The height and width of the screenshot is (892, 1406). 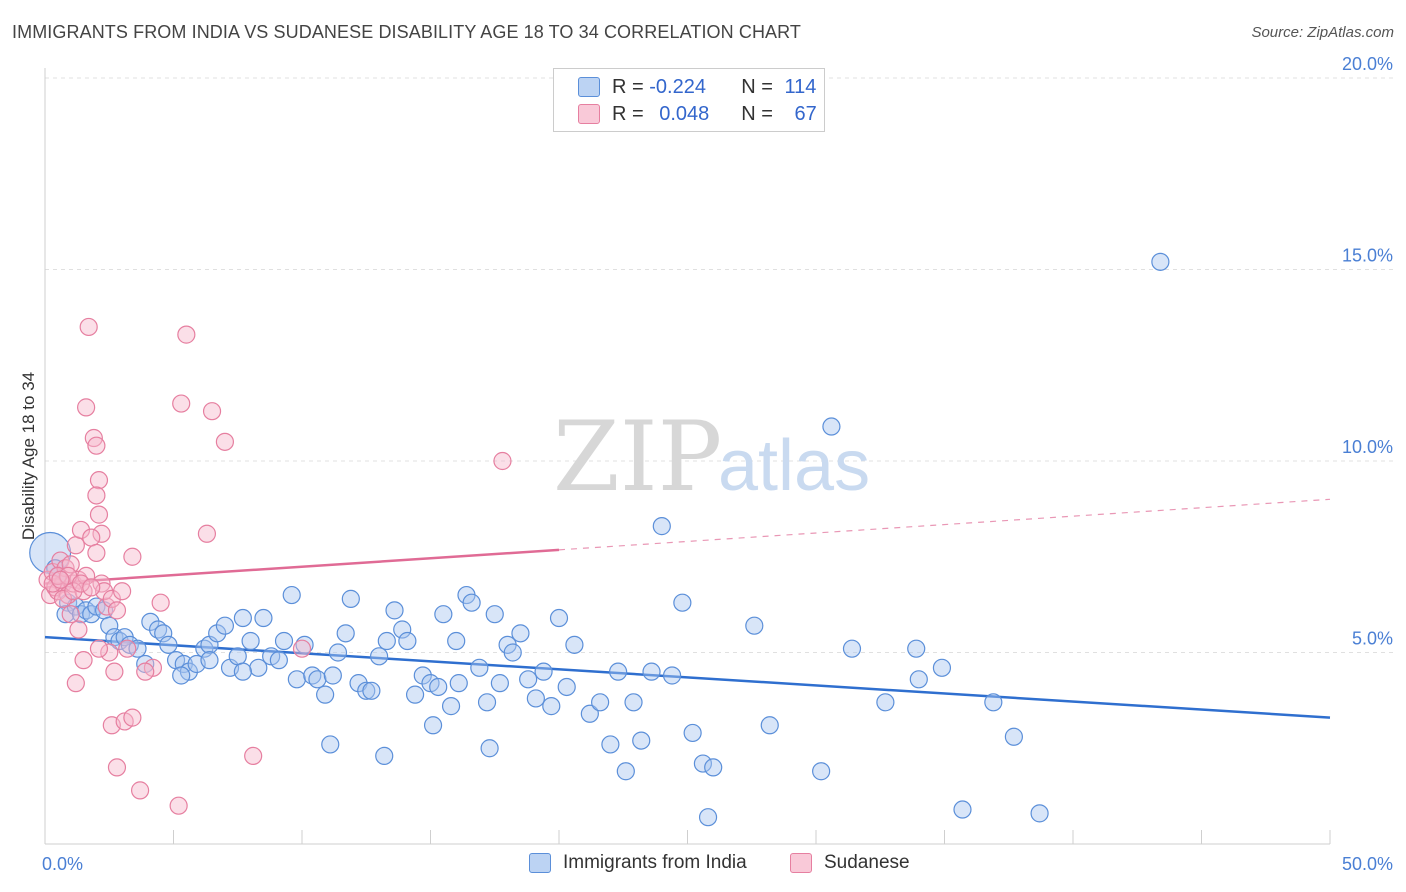 What do you see at coordinates (540, 863) in the screenshot?
I see `india-legend-swatch` at bounding box center [540, 863].